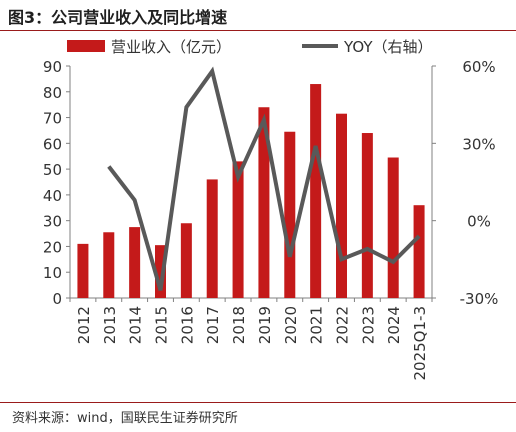 The width and height of the screenshot is (516, 432). I want to click on legend-label-revenue: 营业收入（亿元）, so click(171, 47).